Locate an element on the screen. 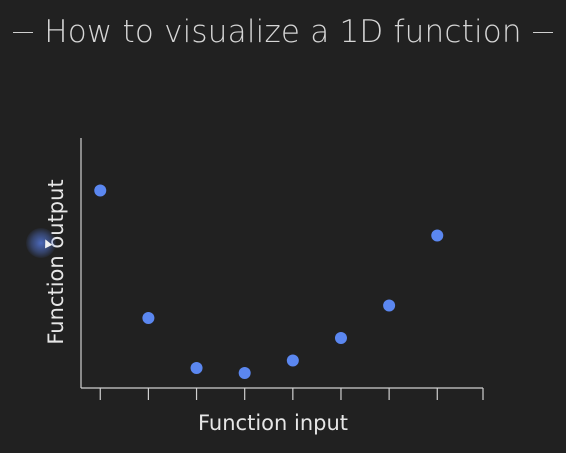 Image resolution: width=566 pixels, height=453 pixels. title-rule-left is located at coordinates (23, 32).